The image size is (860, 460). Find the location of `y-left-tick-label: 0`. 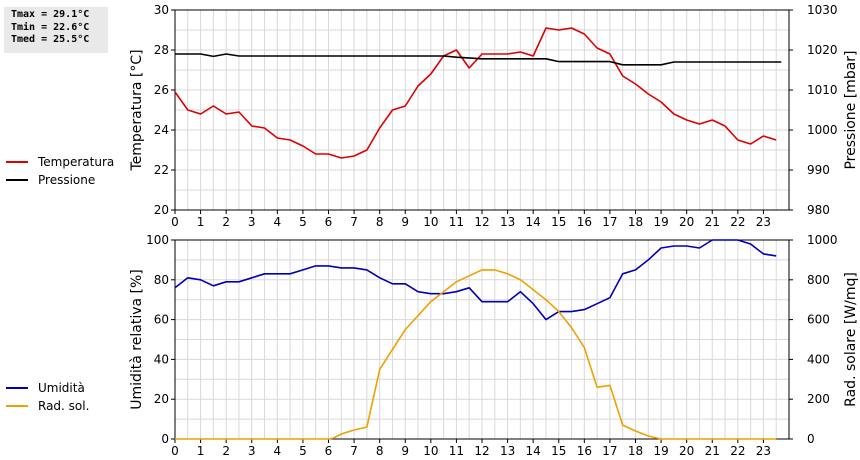

y-left-tick-label: 0 is located at coordinates (165, 439).